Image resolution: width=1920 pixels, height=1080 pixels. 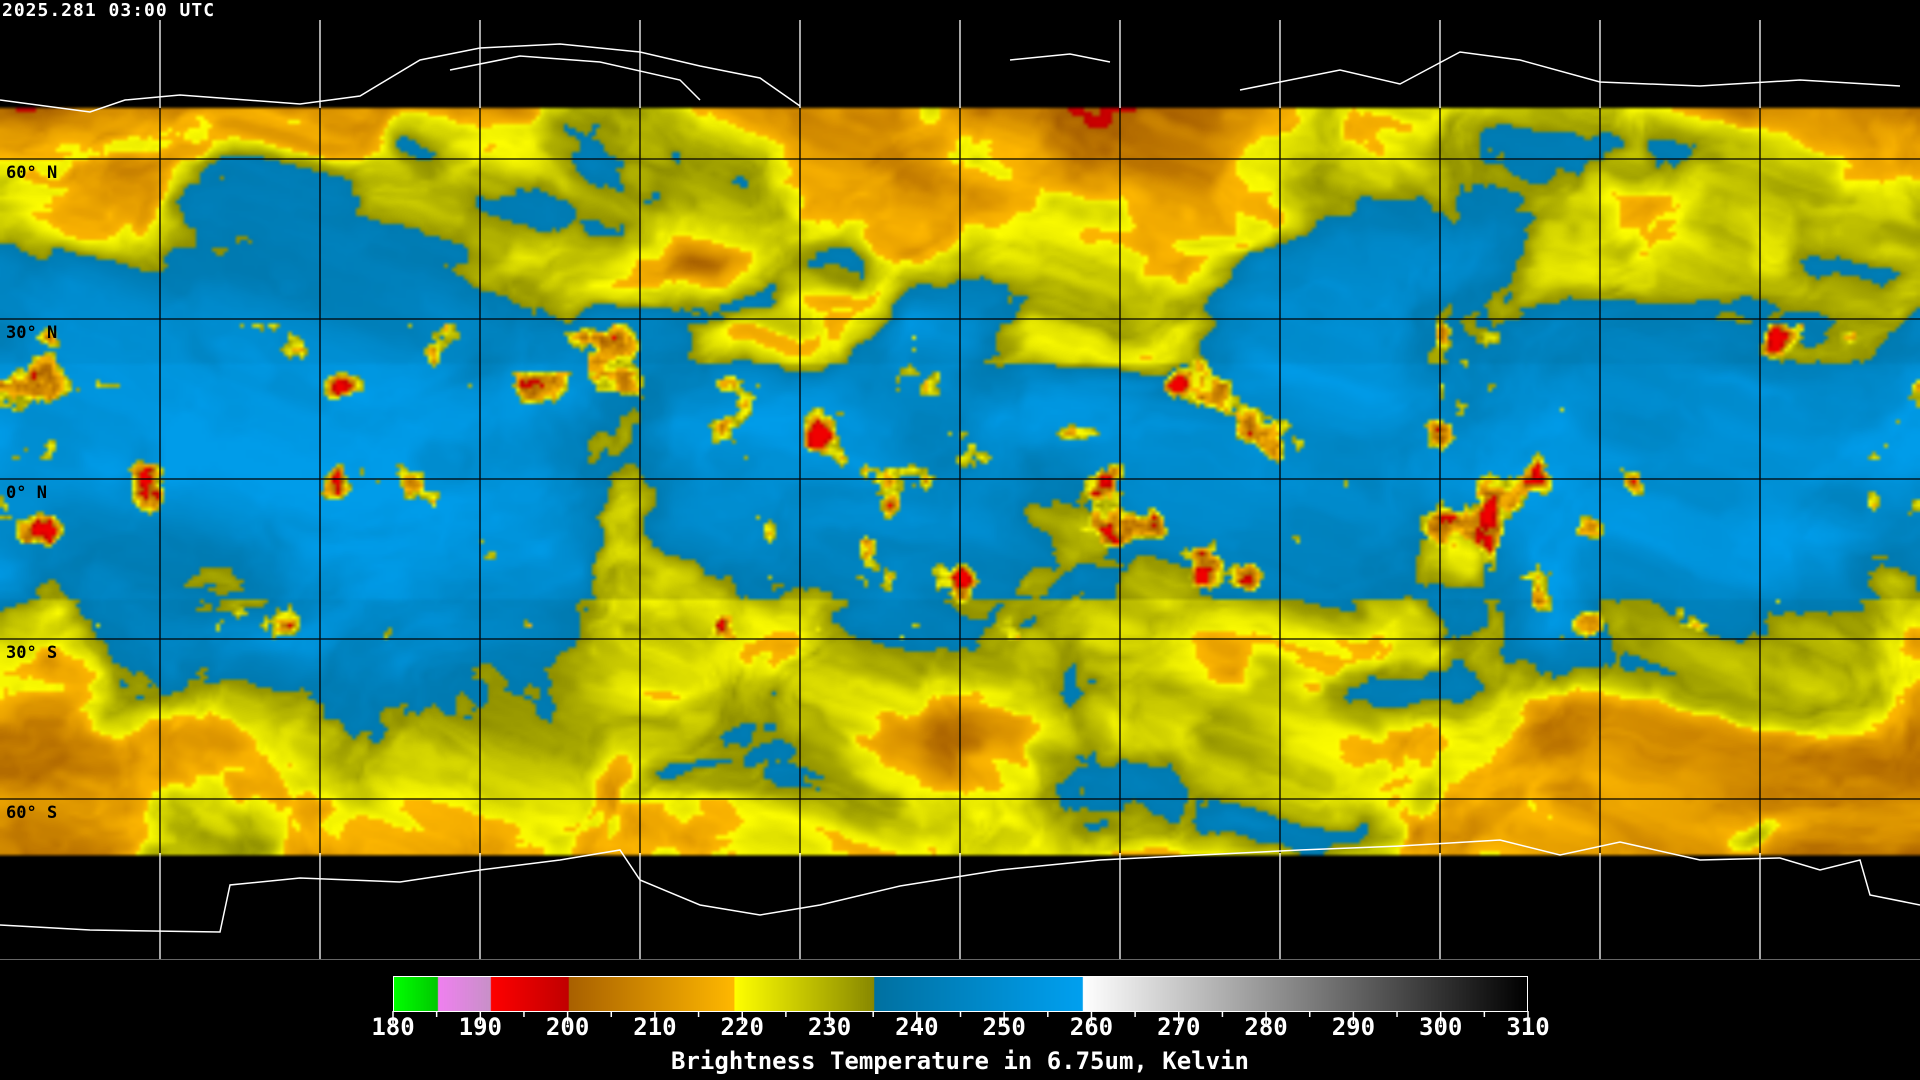 What do you see at coordinates (32, 333) in the screenshot?
I see `lat-label-30n: 30° N` at bounding box center [32, 333].